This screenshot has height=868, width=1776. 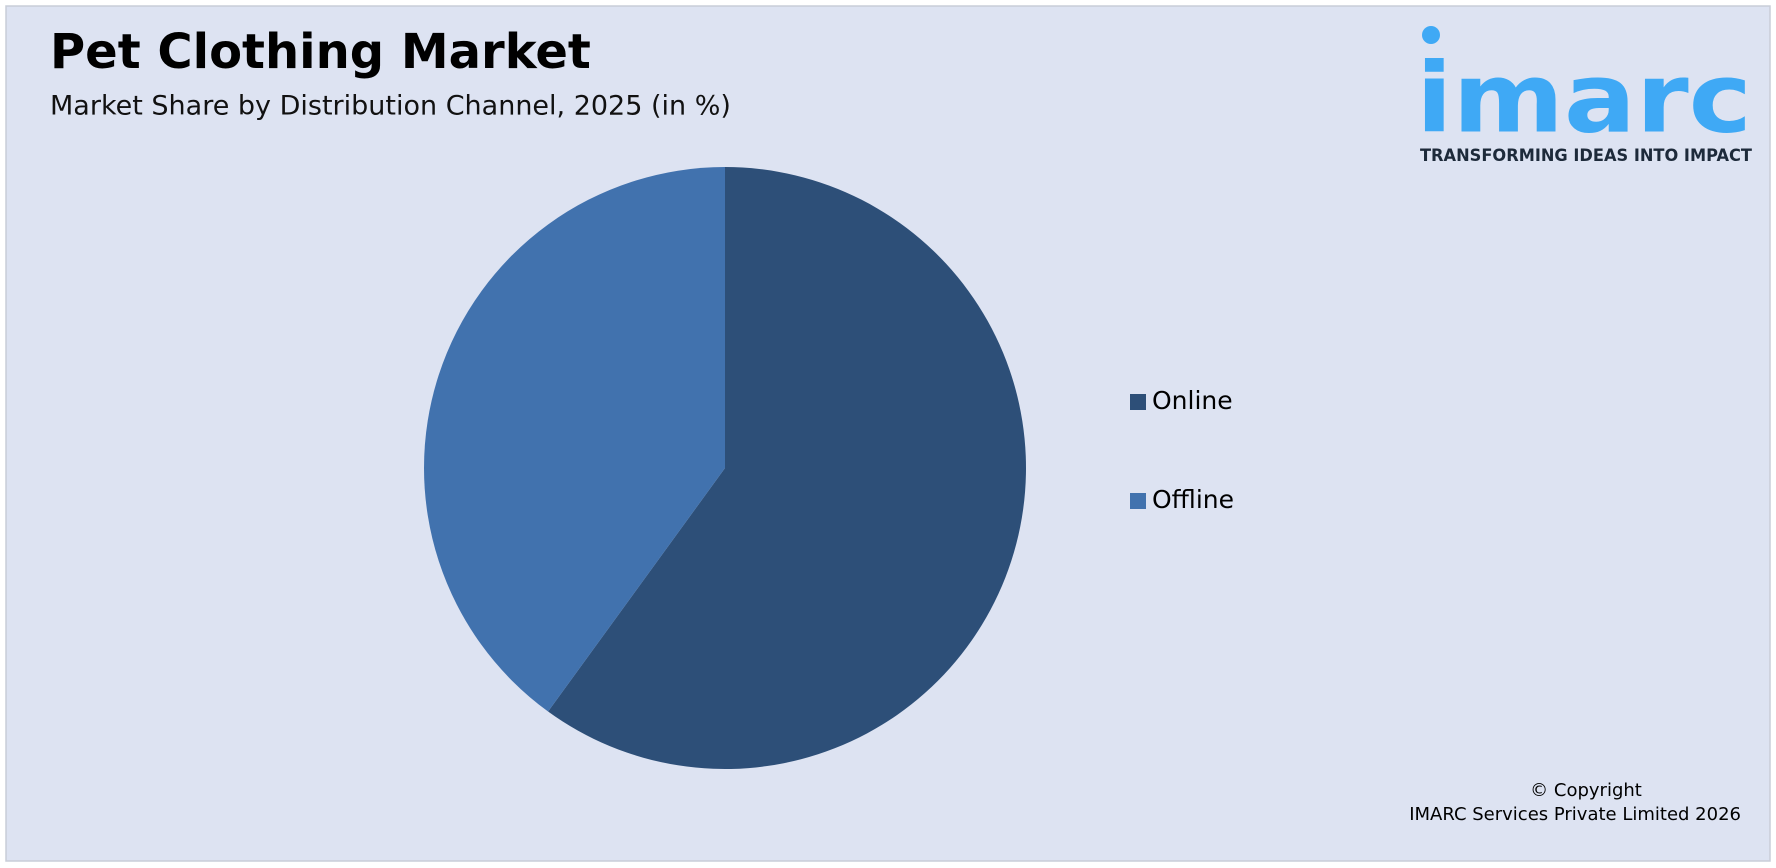 I want to click on logo-name: imarc, so click(x=1584, y=98).